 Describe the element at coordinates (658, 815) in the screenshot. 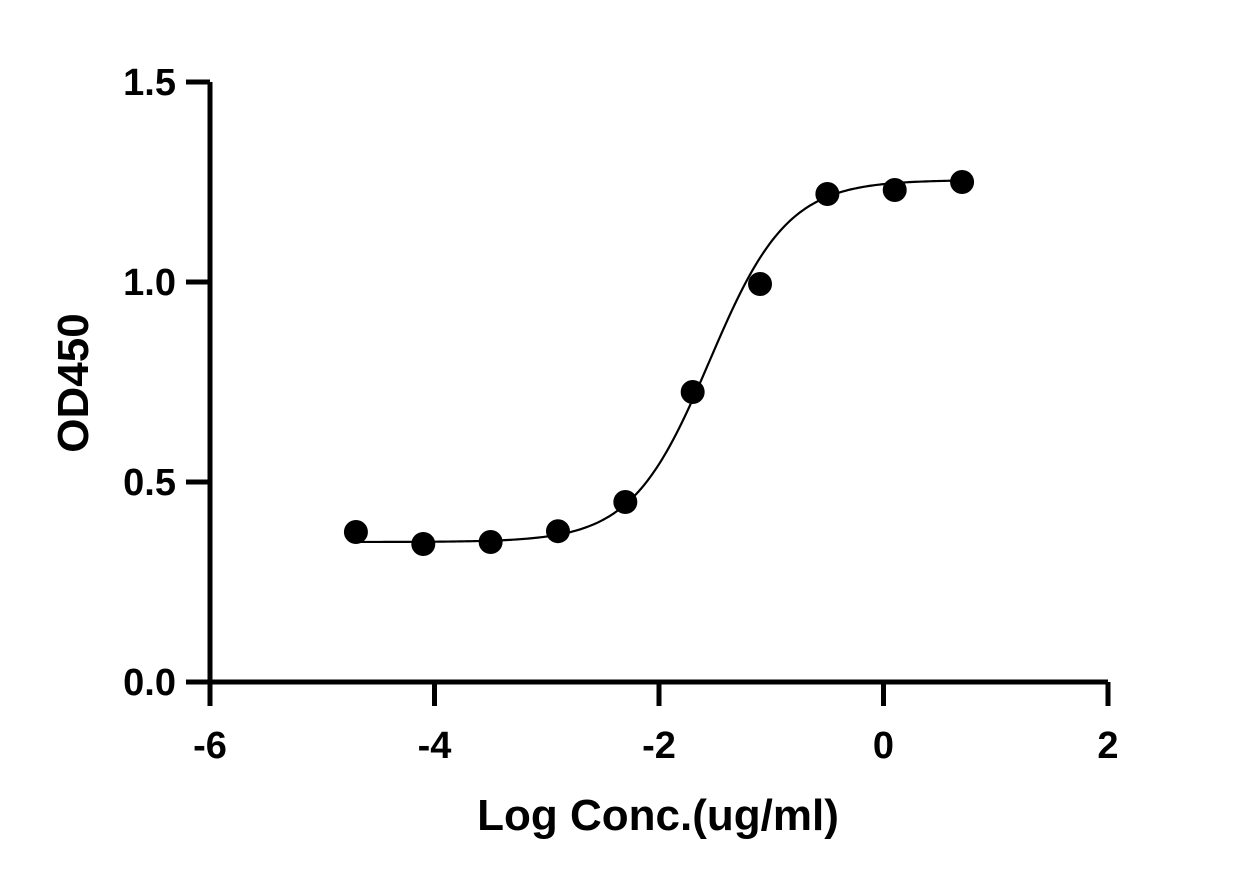

I see `x-axis-label: Log Conc.(ug/ml)` at that location.